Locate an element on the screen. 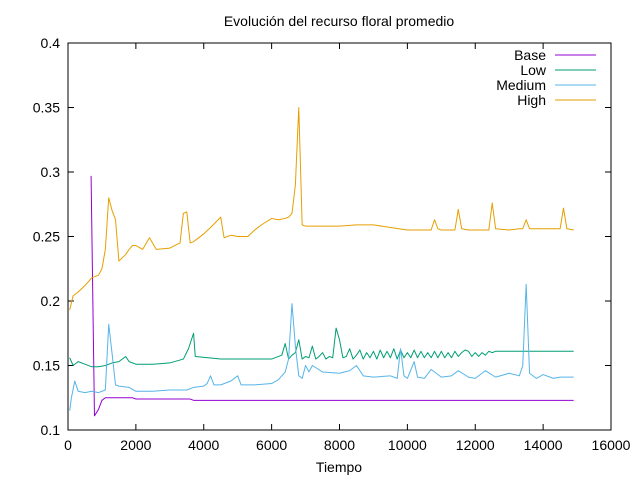 The height and width of the screenshot is (480, 640). y-tick-label: 0.4 is located at coordinates (51, 43).